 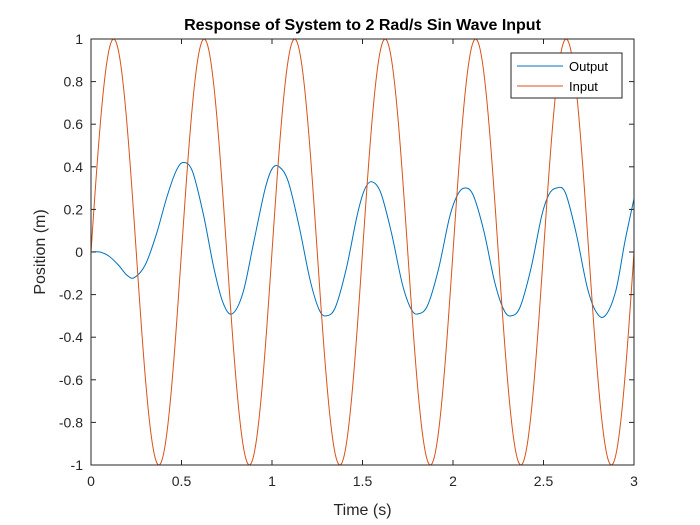 I want to click on legend-box, so click(x=566, y=75).